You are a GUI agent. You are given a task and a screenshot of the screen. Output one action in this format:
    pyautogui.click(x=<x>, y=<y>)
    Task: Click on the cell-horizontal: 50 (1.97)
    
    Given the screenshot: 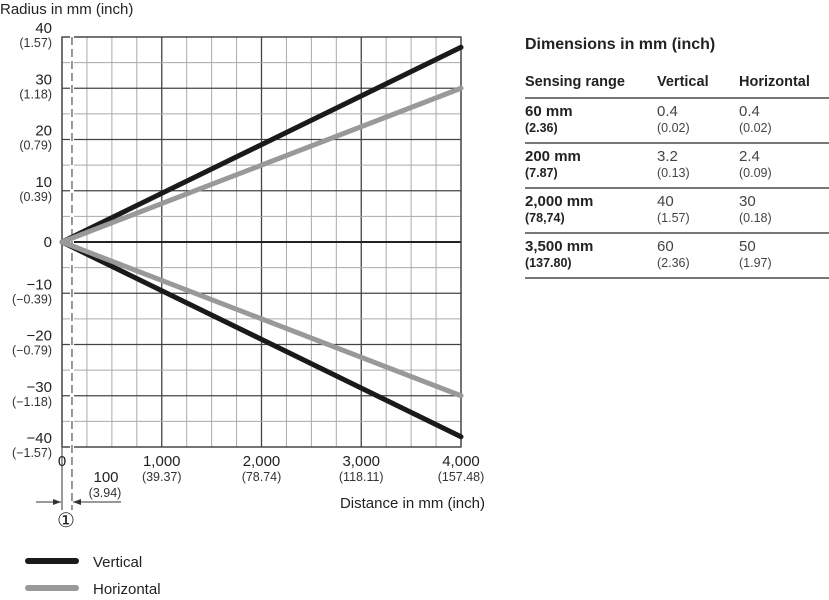 What is the action you would take?
    pyautogui.click(x=784, y=256)
    